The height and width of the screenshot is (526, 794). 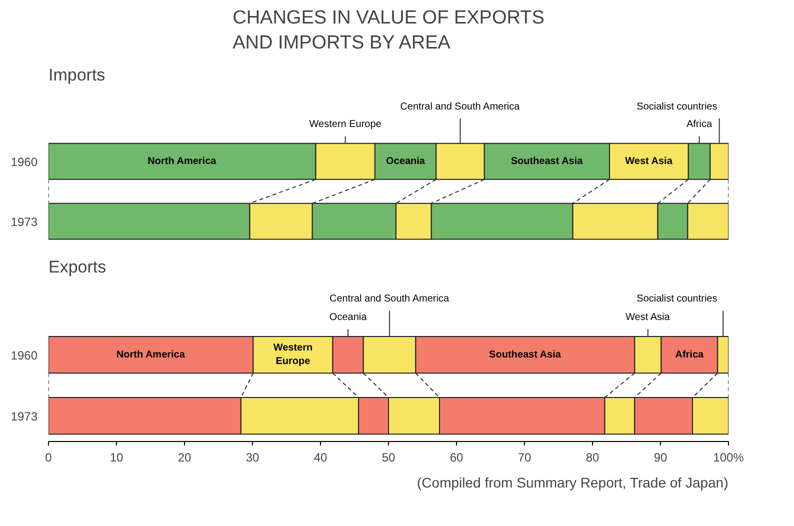 What do you see at coordinates (728, 457) in the screenshot?
I see `x-tick-label: 100%` at bounding box center [728, 457].